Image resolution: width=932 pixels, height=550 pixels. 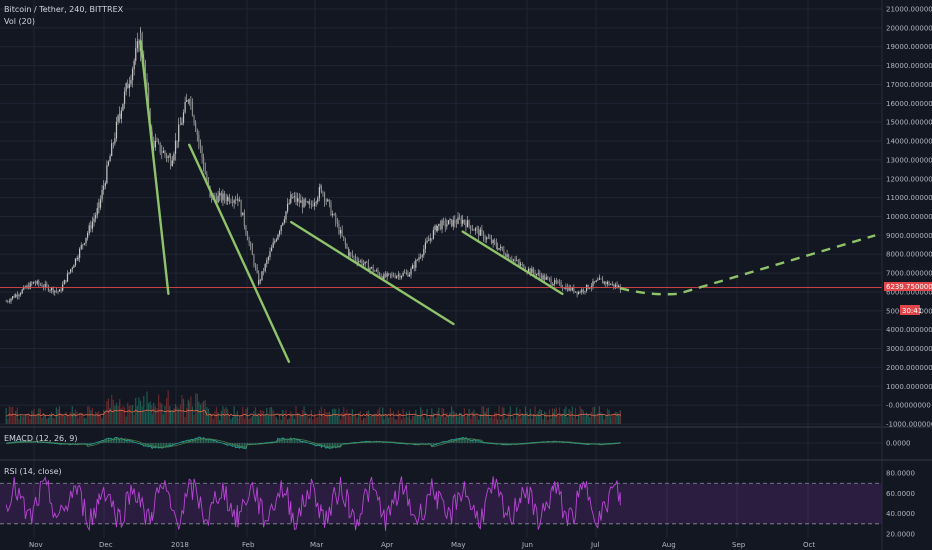 I want to click on projection-line, so click(x=747, y=265).